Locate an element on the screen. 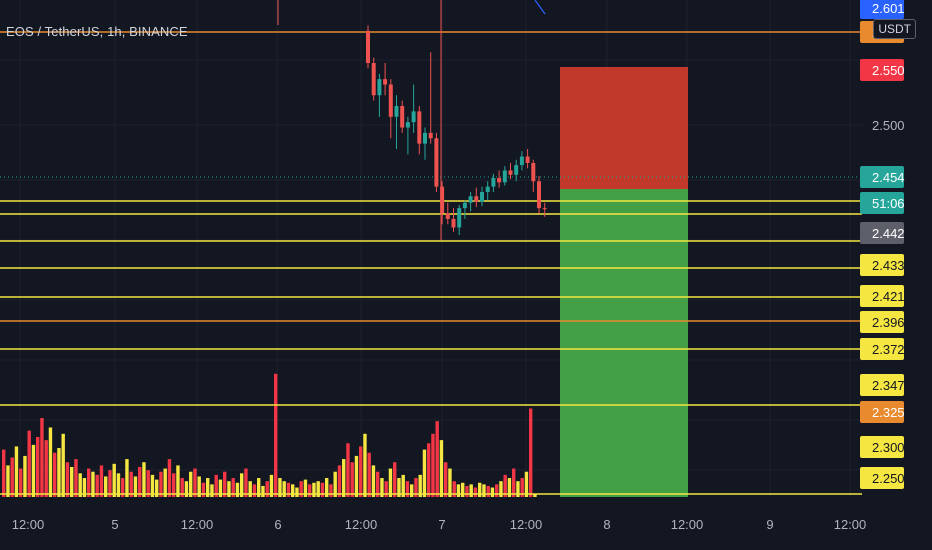  currency-button: USDT is located at coordinates (894, 29).